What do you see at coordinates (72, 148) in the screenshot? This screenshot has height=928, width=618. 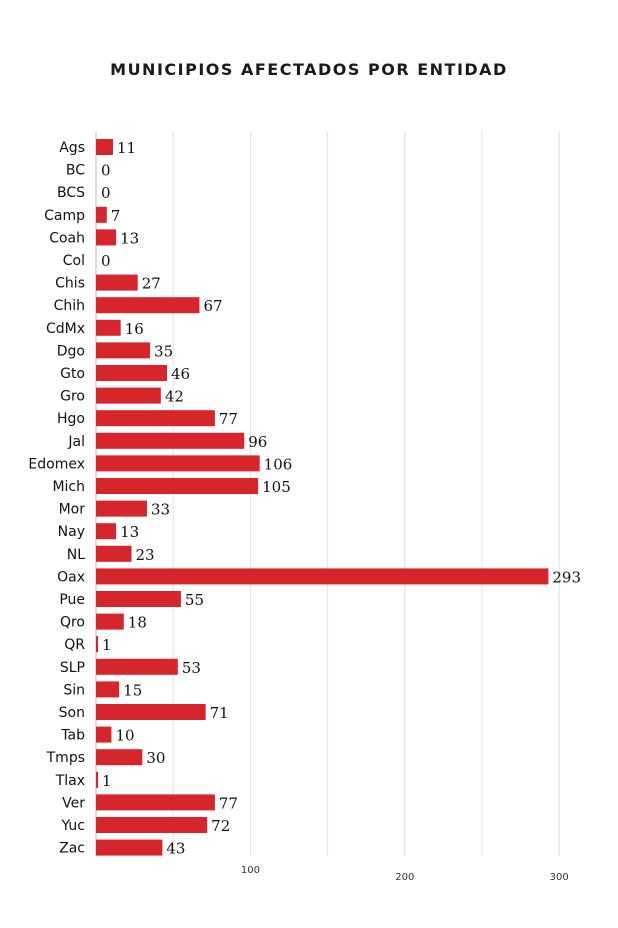 I see `category-label: Ags` at bounding box center [72, 148].